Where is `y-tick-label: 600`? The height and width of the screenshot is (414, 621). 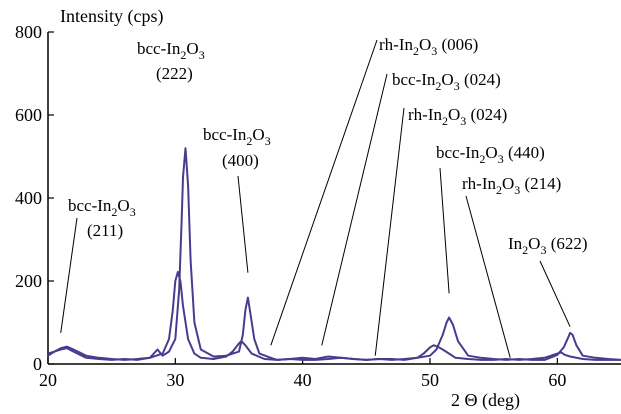 y-tick-label: 600 is located at coordinates (28, 115).